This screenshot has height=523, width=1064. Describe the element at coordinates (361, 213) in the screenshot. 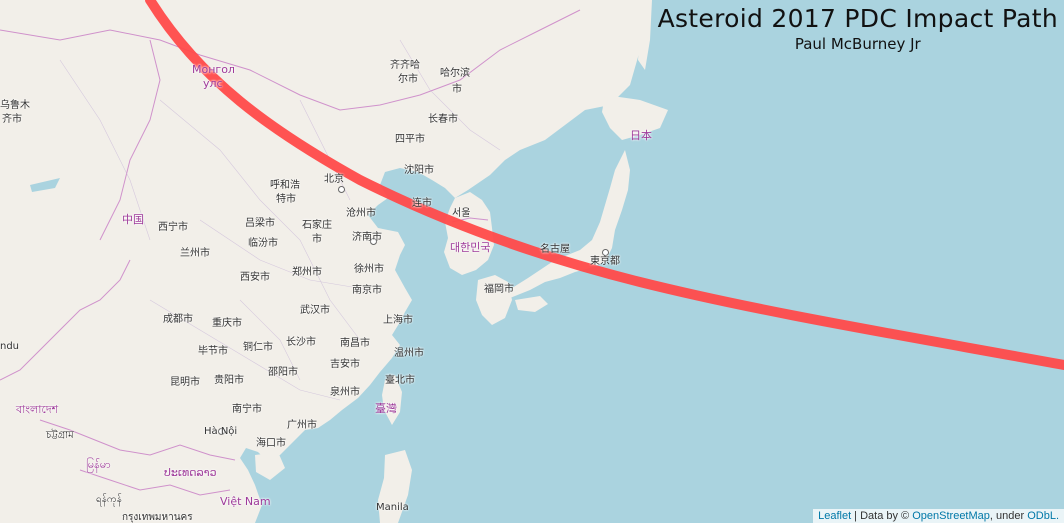

I see `city-label: 沧州市` at that location.